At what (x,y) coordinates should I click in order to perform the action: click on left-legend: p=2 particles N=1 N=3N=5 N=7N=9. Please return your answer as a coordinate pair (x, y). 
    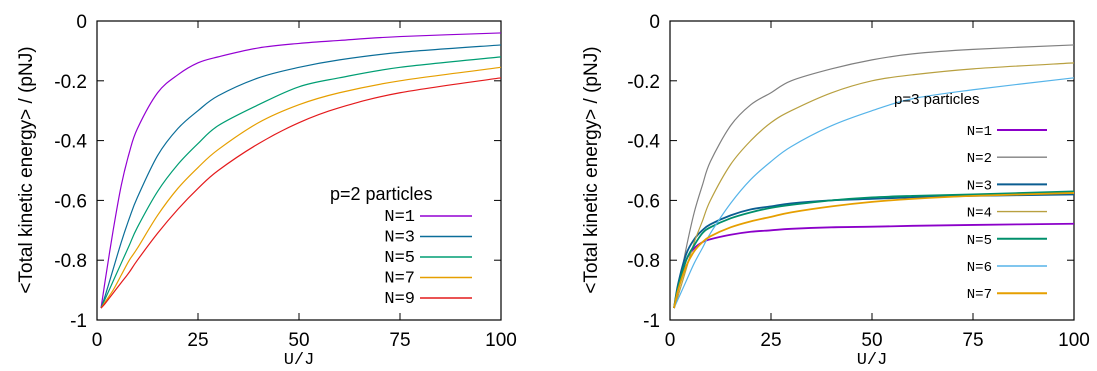
    Looking at the image, I should click on (401, 246).